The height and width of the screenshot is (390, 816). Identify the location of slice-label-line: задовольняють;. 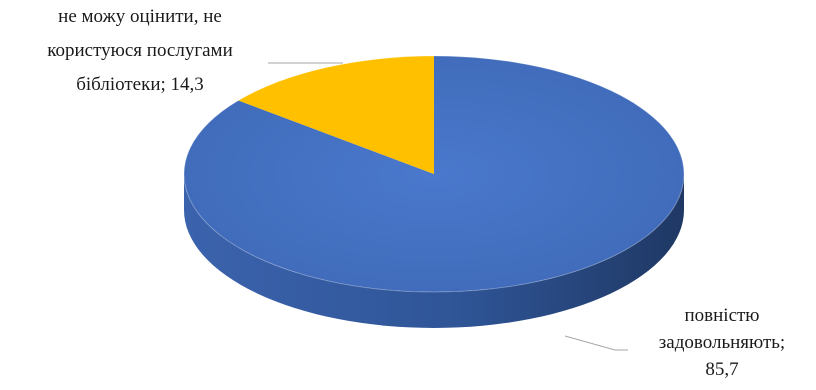
(722, 342).